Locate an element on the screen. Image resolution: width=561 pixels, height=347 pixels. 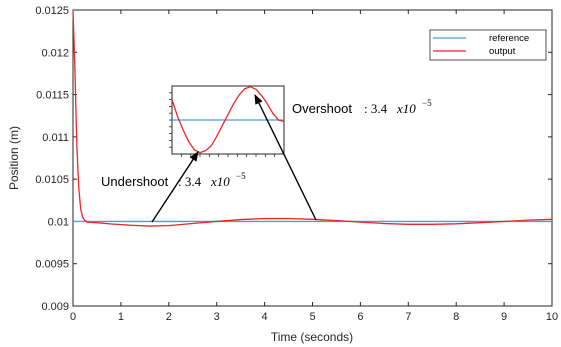
y-tick-label: 0.0125 is located at coordinates (52, 11).